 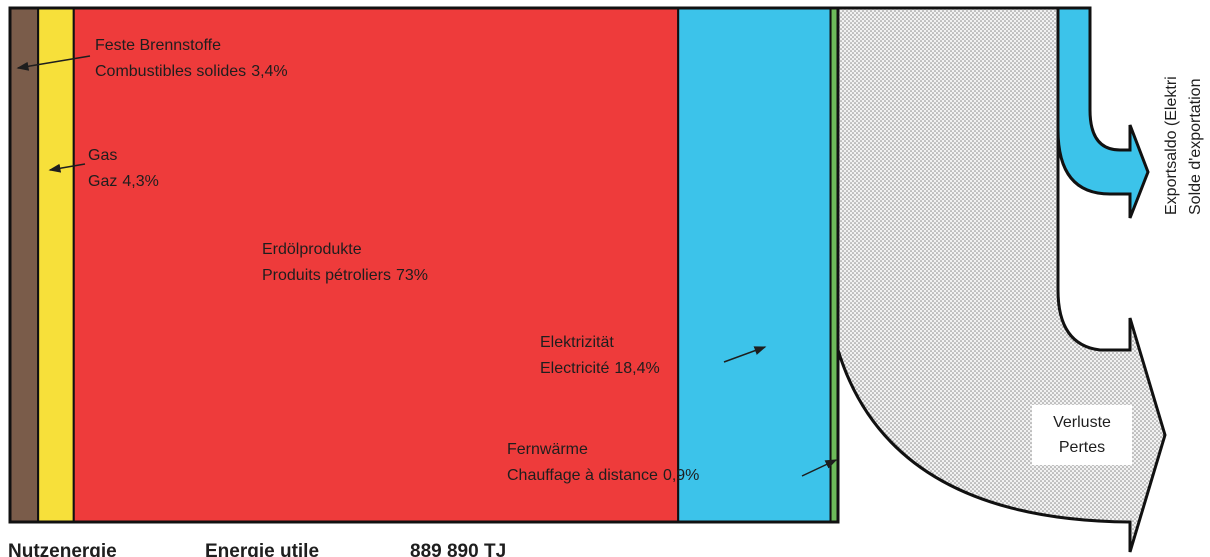 What do you see at coordinates (636, 368) in the screenshot?
I see `segment-value-label: 18,4%` at bounding box center [636, 368].